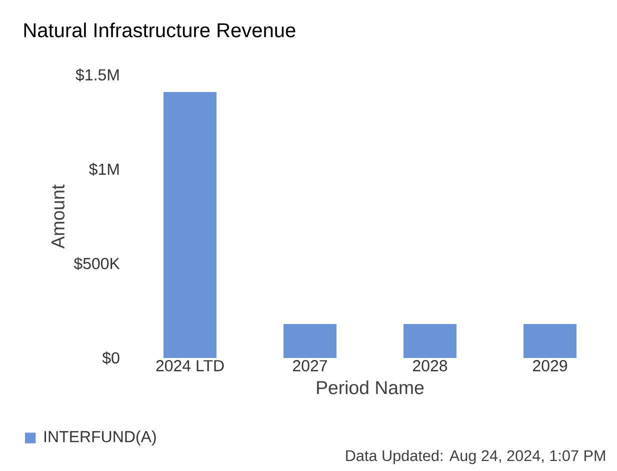 The image size is (617, 471). Describe the element at coordinates (58, 216) in the screenshot. I see `y-axis-title: Amount` at that location.